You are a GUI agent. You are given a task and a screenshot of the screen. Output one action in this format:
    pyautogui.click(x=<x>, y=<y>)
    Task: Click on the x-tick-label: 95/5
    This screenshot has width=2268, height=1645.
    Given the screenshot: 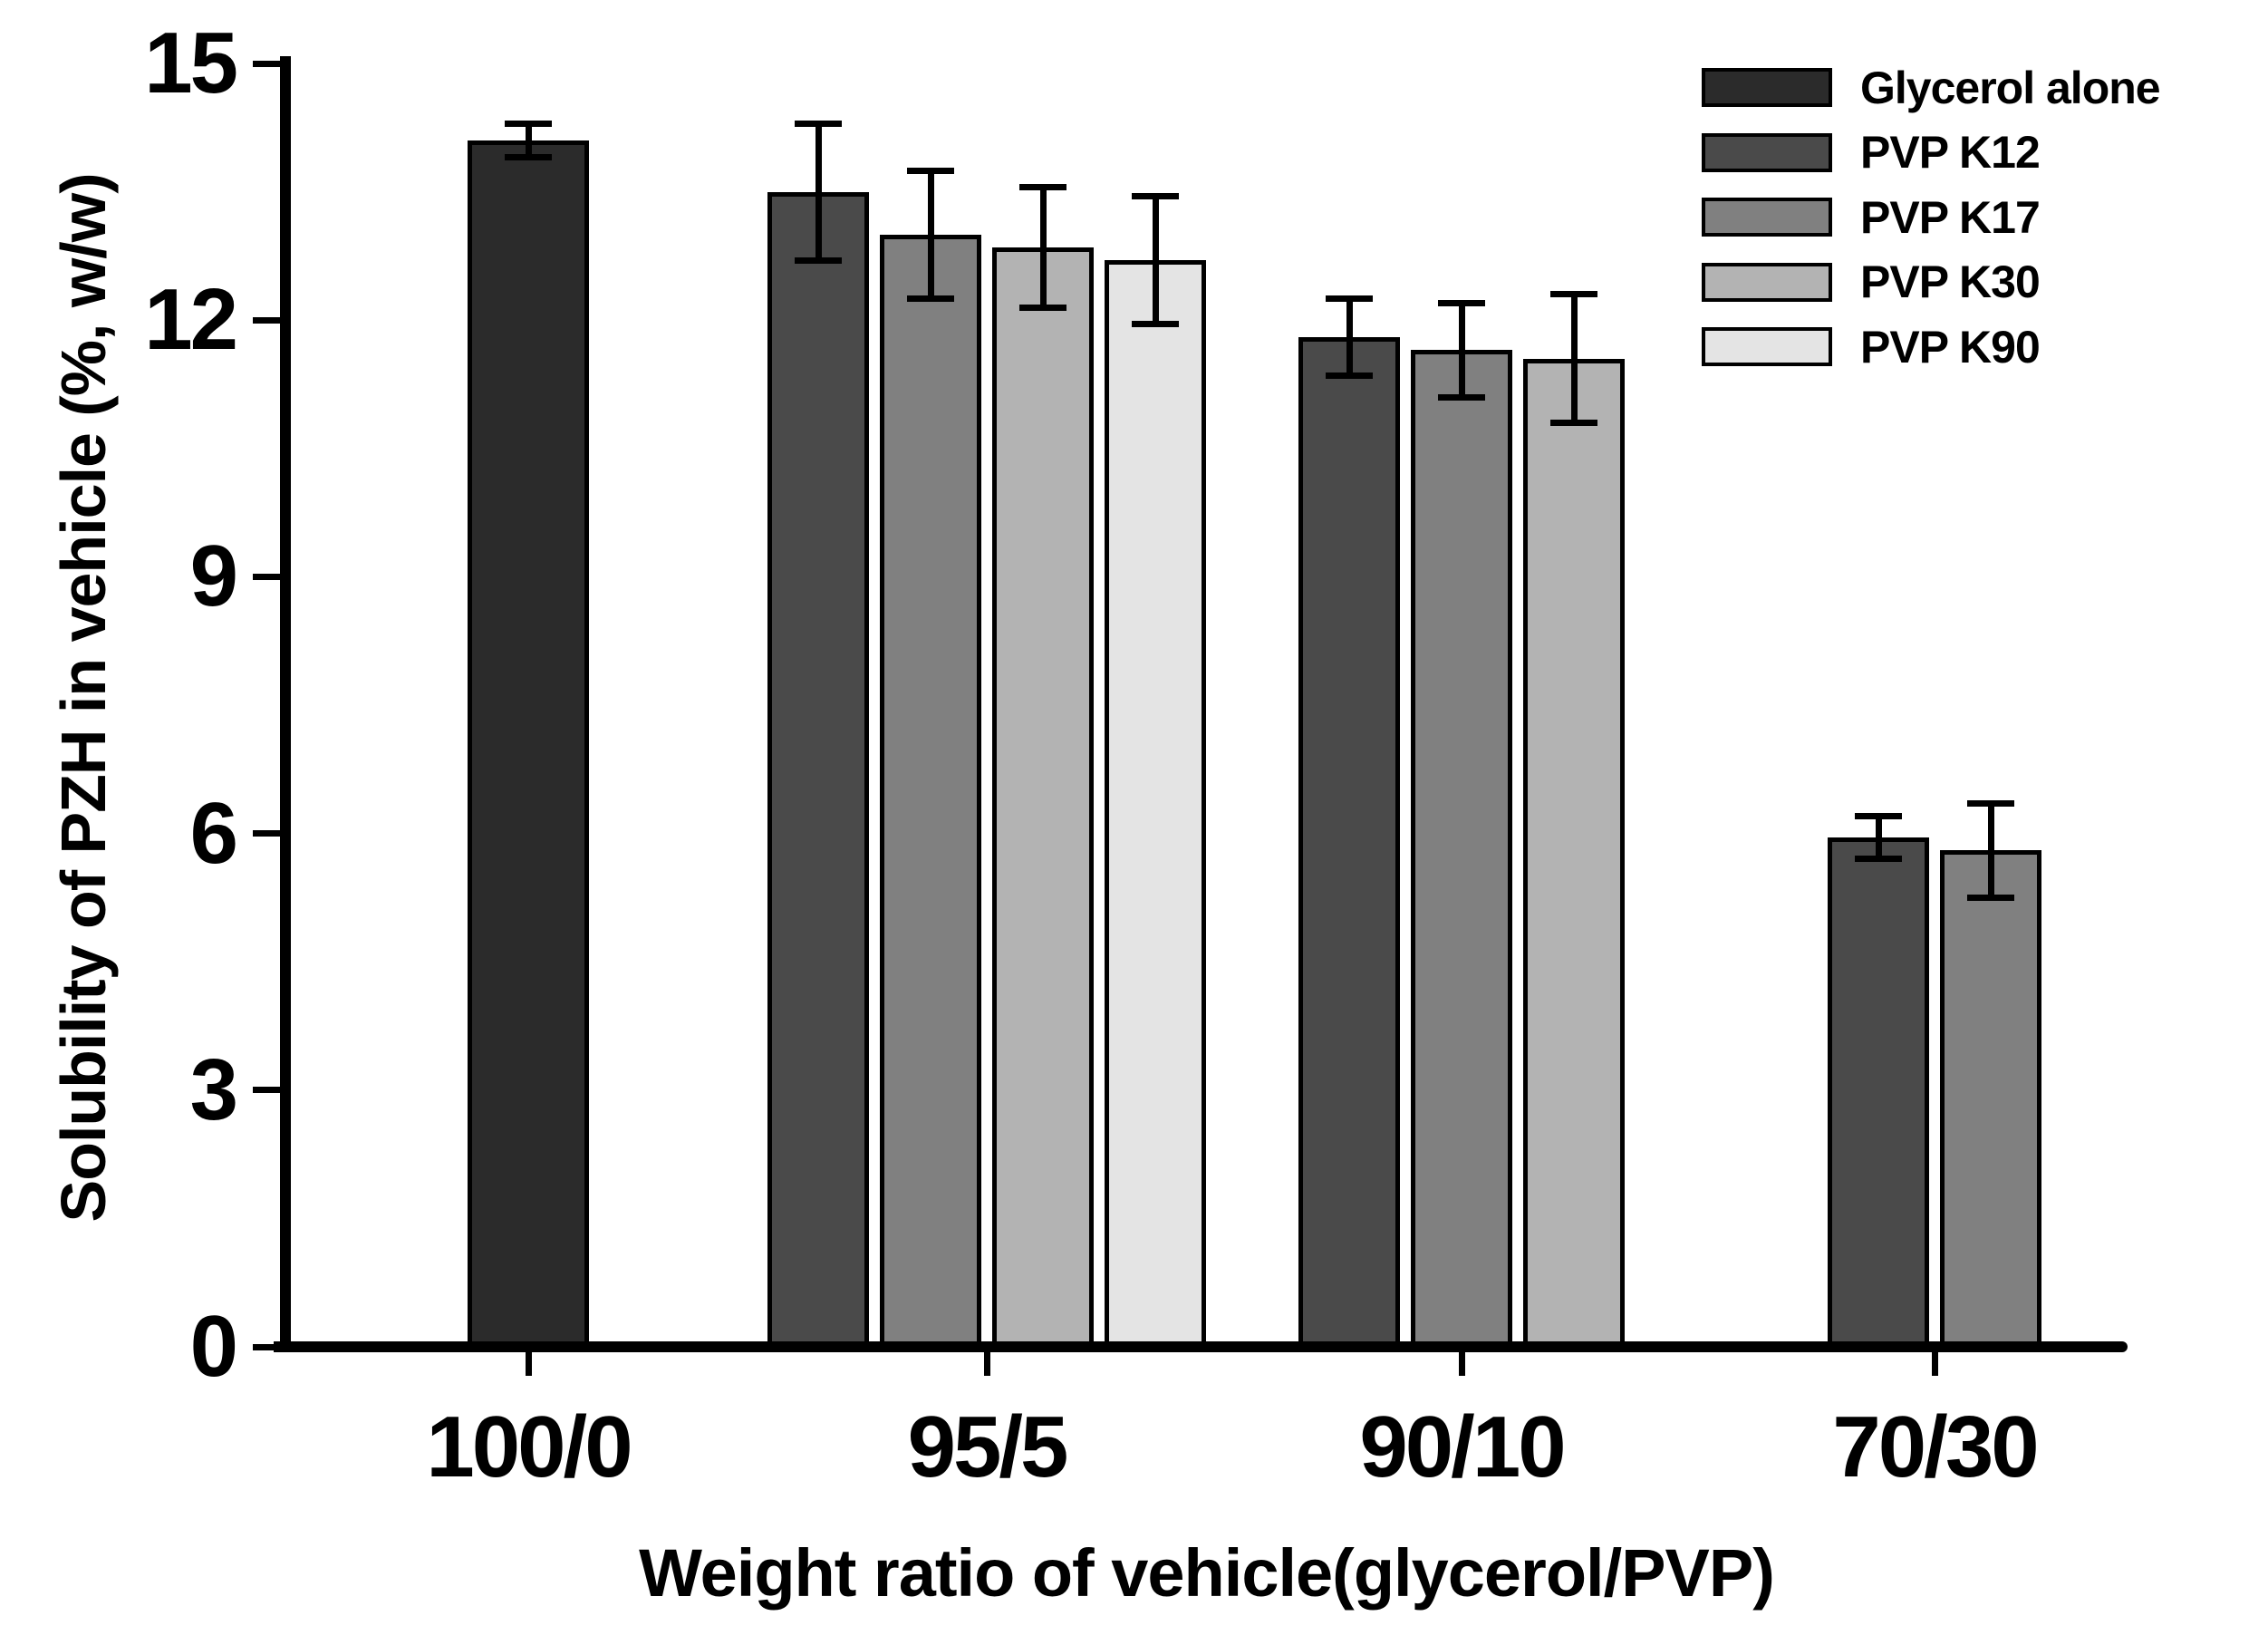 What is the action you would take?
    pyautogui.click(x=988, y=1446)
    